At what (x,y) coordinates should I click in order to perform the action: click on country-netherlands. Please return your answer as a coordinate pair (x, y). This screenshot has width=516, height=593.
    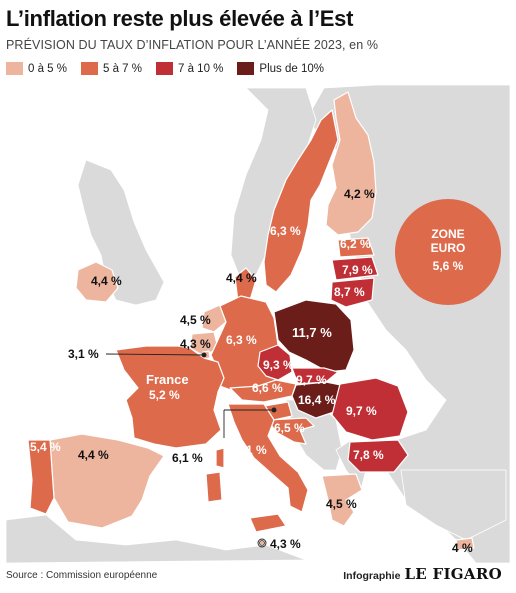
    Looking at the image, I should click on (214, 318).